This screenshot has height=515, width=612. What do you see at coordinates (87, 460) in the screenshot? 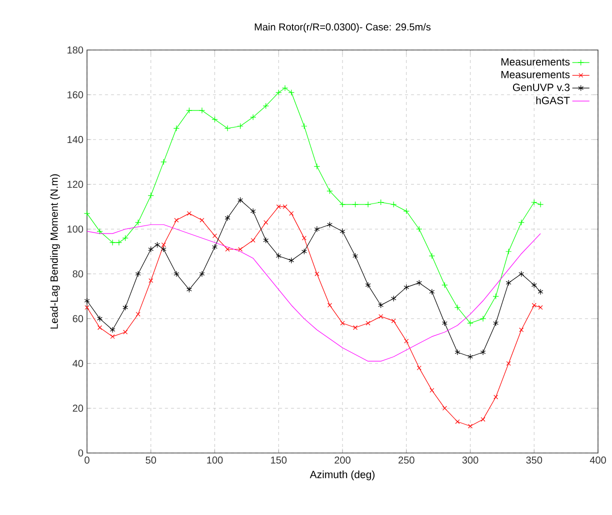
I see `x-tick-label: 0` at bounding box center [87, 460].